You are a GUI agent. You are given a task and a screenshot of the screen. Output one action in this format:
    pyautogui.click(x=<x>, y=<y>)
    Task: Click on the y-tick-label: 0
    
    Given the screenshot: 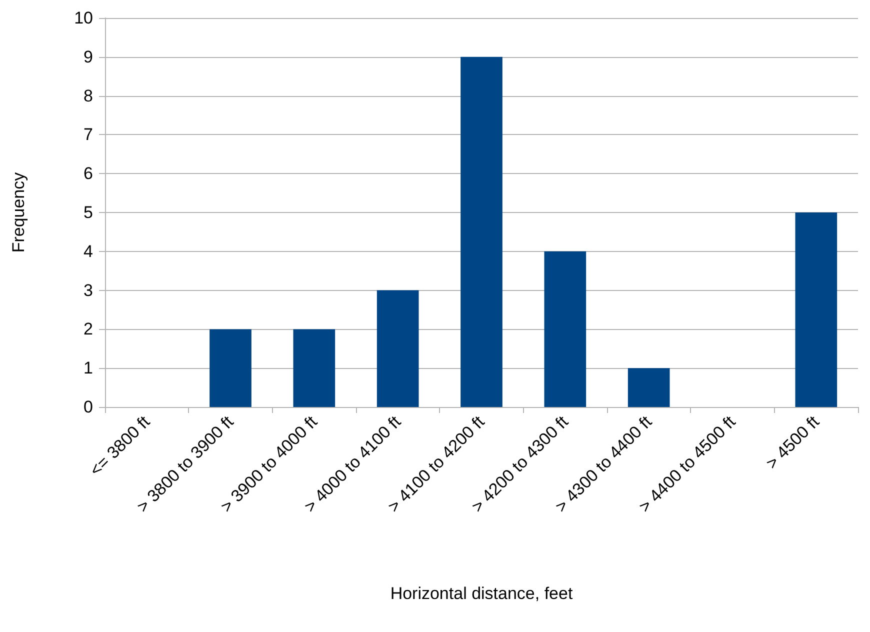 What is the action you would take?
    pyautogui.click(x=88, y=407)
    